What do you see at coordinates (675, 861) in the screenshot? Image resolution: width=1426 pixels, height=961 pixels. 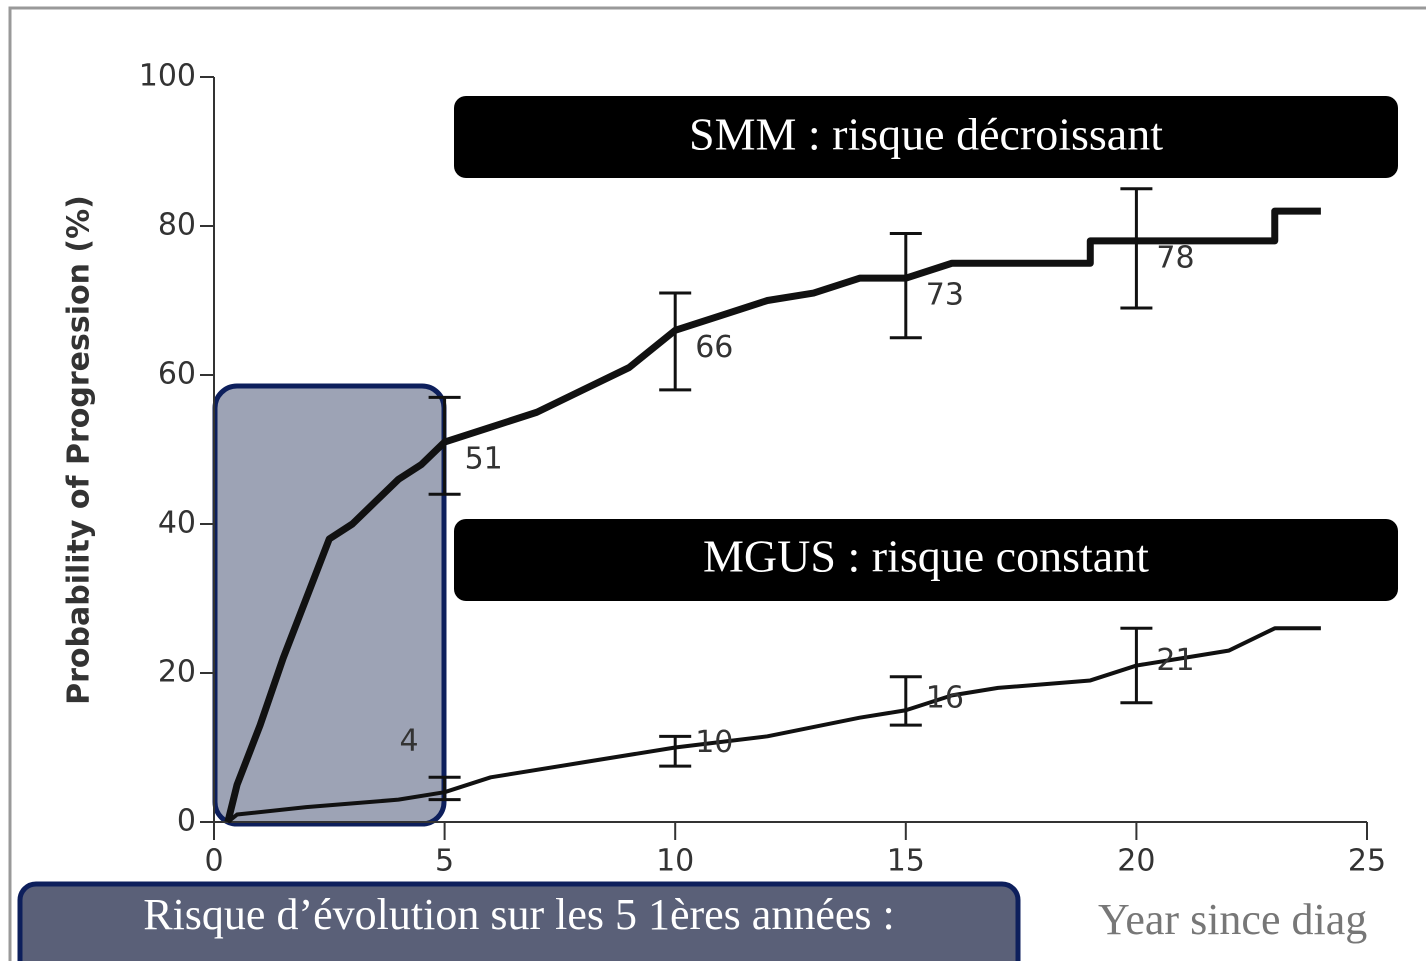 I see `x-tick-label: 10` at bounding box center [675, 861].